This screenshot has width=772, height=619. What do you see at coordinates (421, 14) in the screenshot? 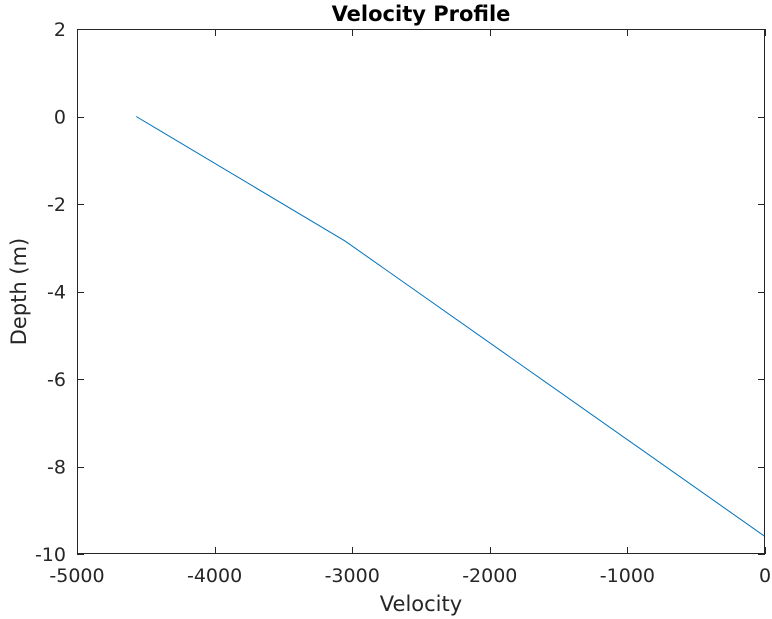
I see `chart-title: Velocity Profile` at bounding box center [421, 14].